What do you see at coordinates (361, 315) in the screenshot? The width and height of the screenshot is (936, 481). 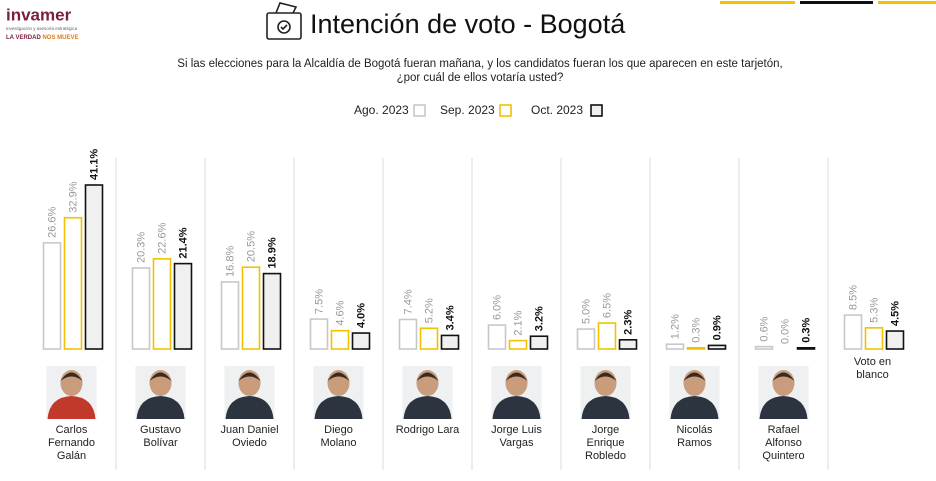 I see `value-label: 4.0%` at bounding box center [361, 315].